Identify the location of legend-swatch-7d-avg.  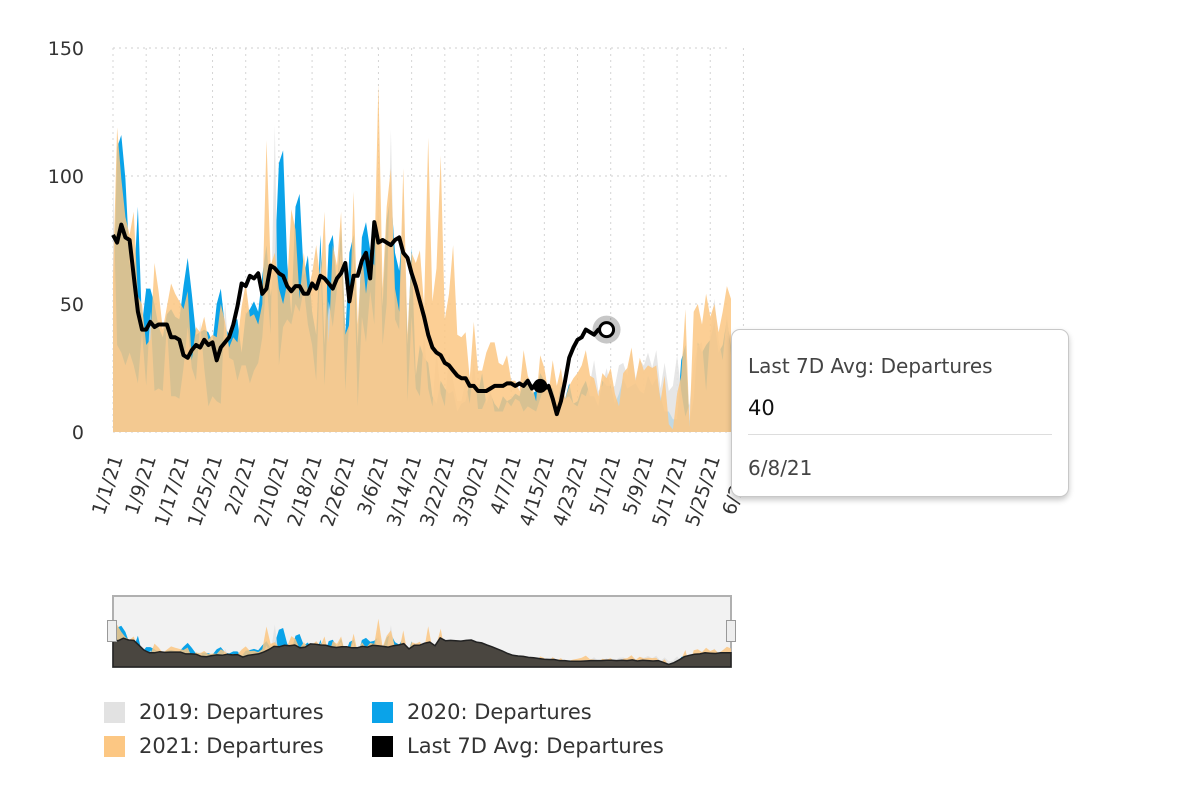
(382, 746).